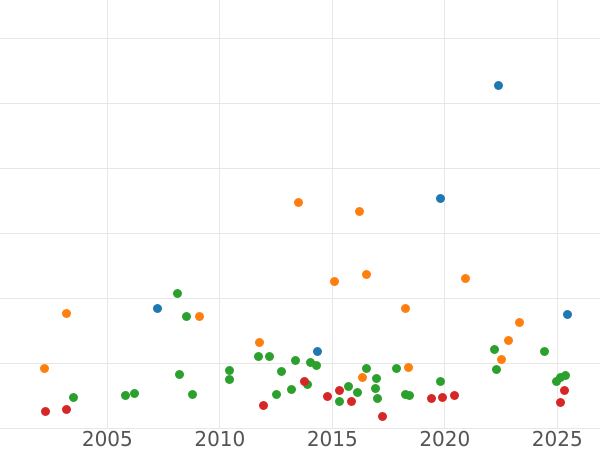 The width and height of the screenshot is (600, 450). What do you see at coordinates (557, 438) in the screenshot?
I see `x-tick-label: 2025` at bounding box center [557, 438].